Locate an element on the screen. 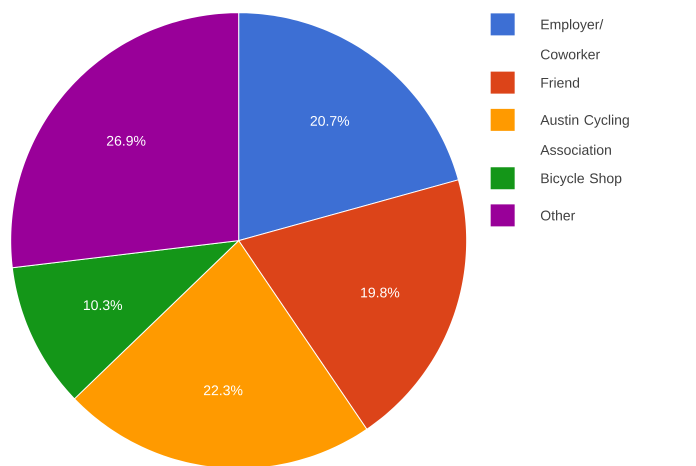  category-label: Employer/ Coworker is located at coordinates (572, 39).